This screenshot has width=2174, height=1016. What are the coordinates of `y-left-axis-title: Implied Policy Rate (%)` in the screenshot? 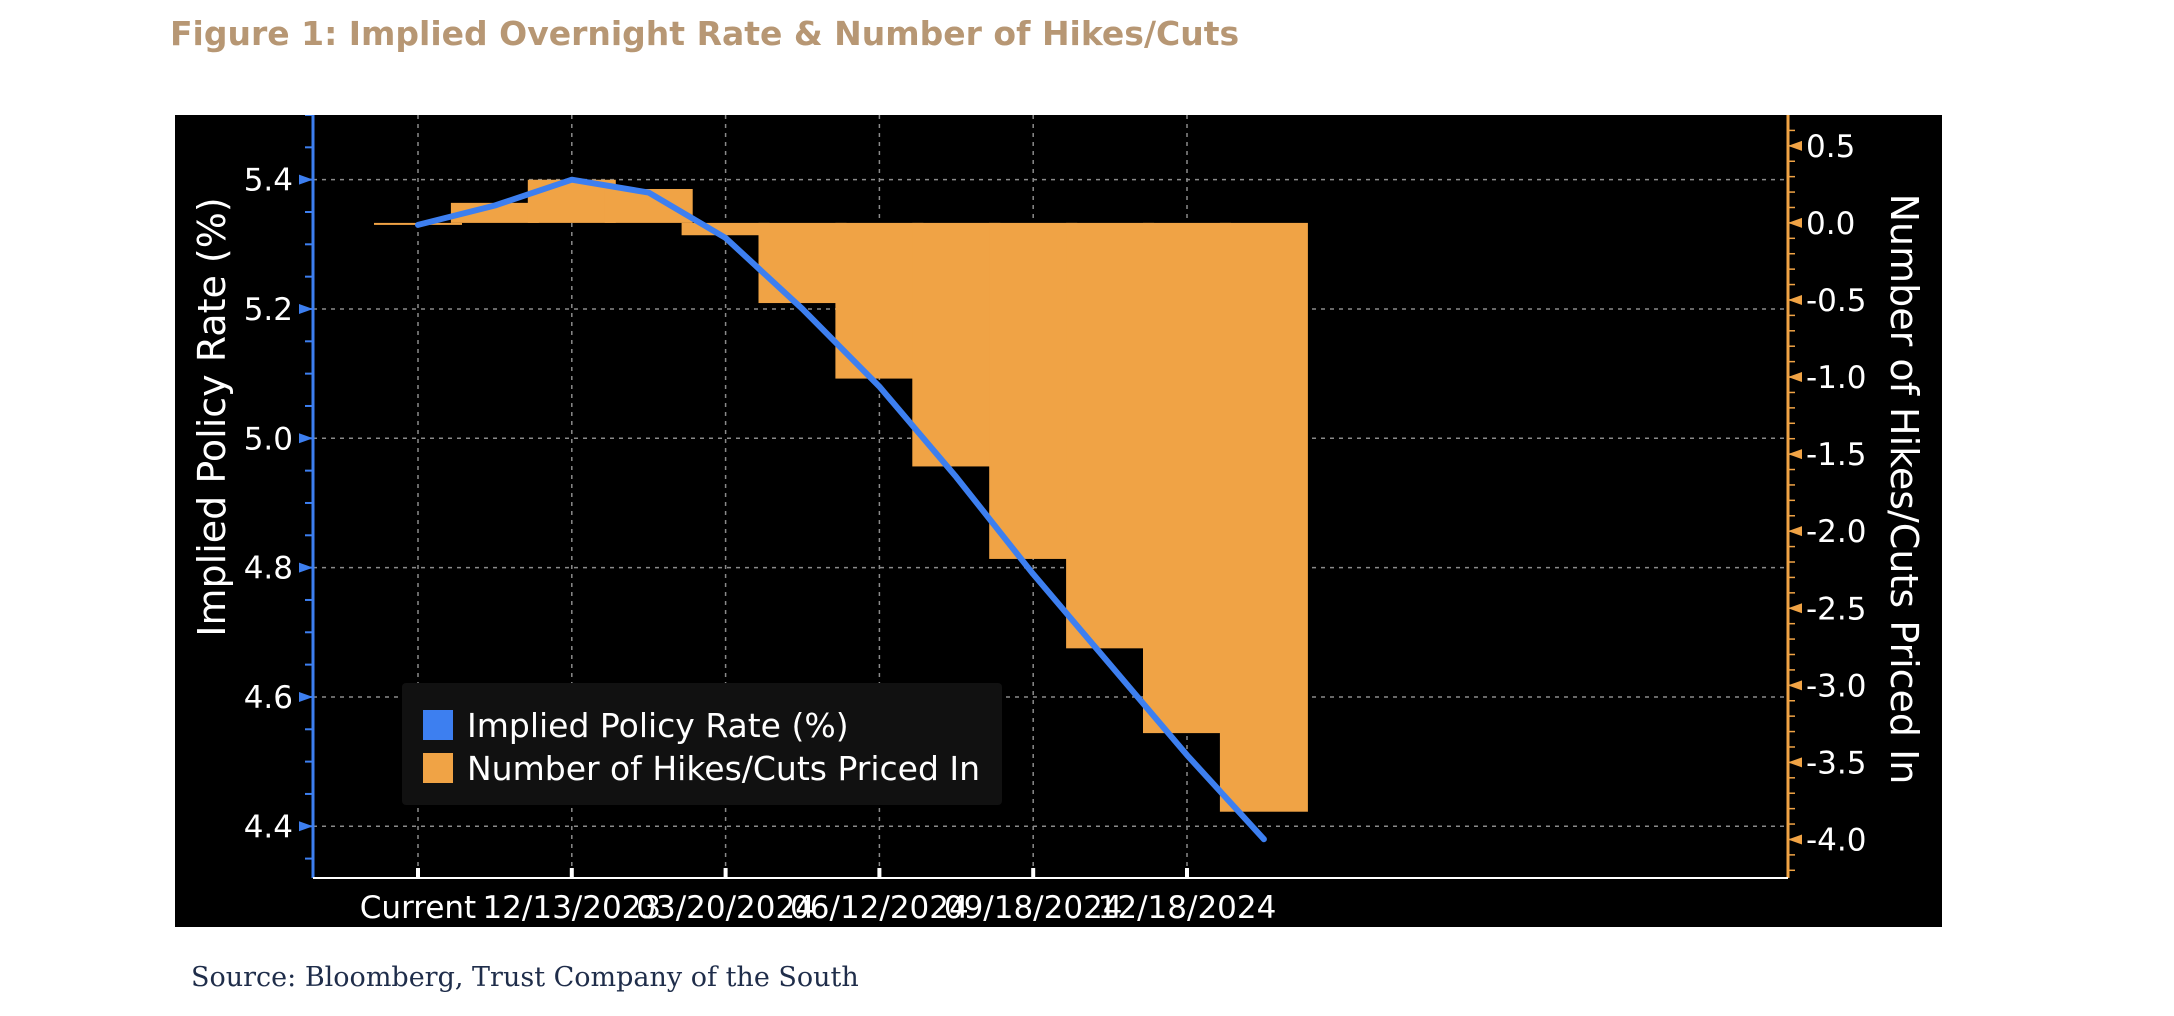 It's located at (212, 416).